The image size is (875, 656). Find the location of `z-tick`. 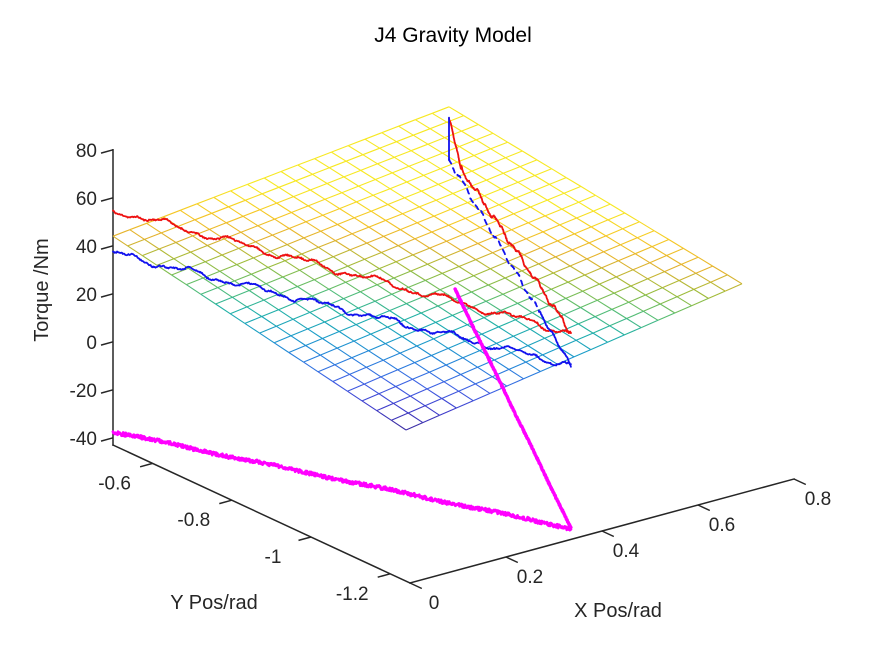

z-tick is located at coordinates (107, 439).